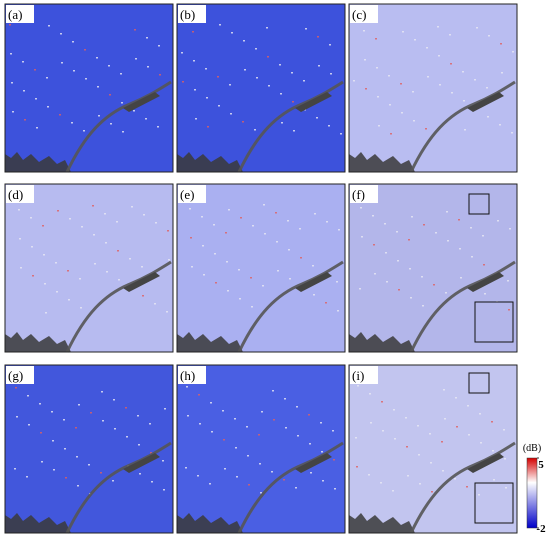  I want to click on zoom-box, so click(494, 322).